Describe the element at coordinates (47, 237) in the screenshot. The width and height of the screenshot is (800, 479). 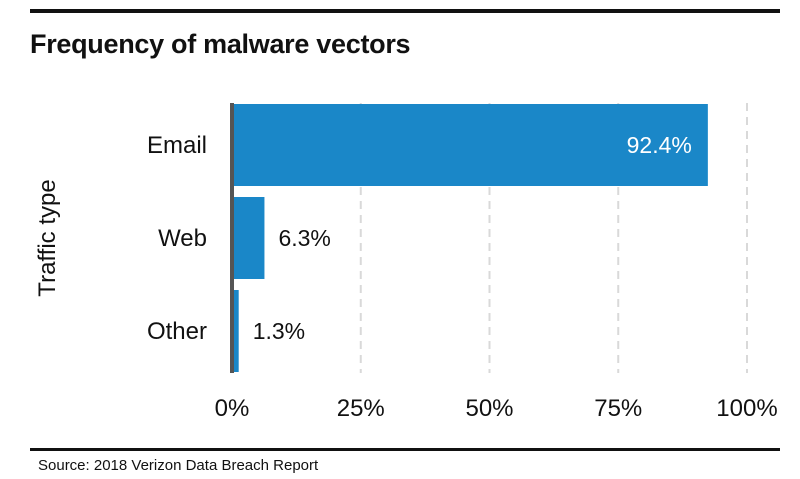
I see `y-axis-label: Traffic type` at that location.